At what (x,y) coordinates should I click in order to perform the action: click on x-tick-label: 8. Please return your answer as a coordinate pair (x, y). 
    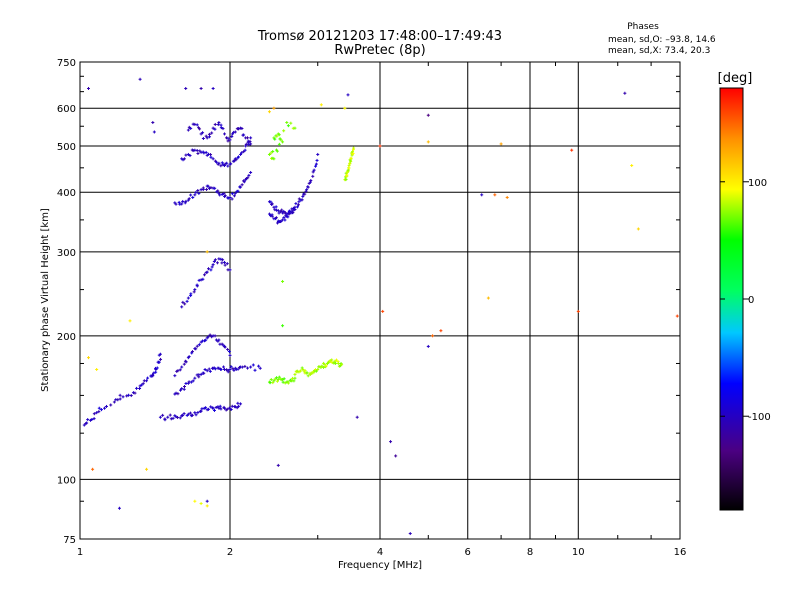
    Looking at the image, I should click on (530, 552).